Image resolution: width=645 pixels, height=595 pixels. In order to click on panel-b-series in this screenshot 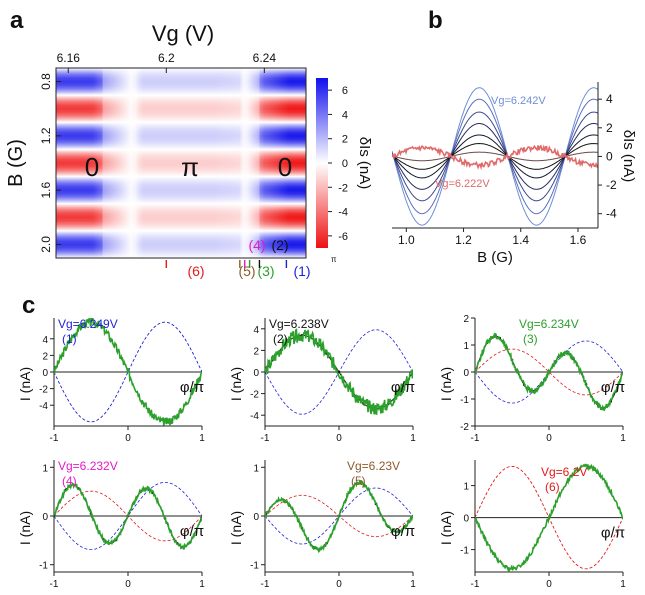, I will do `click(495, 156)`.